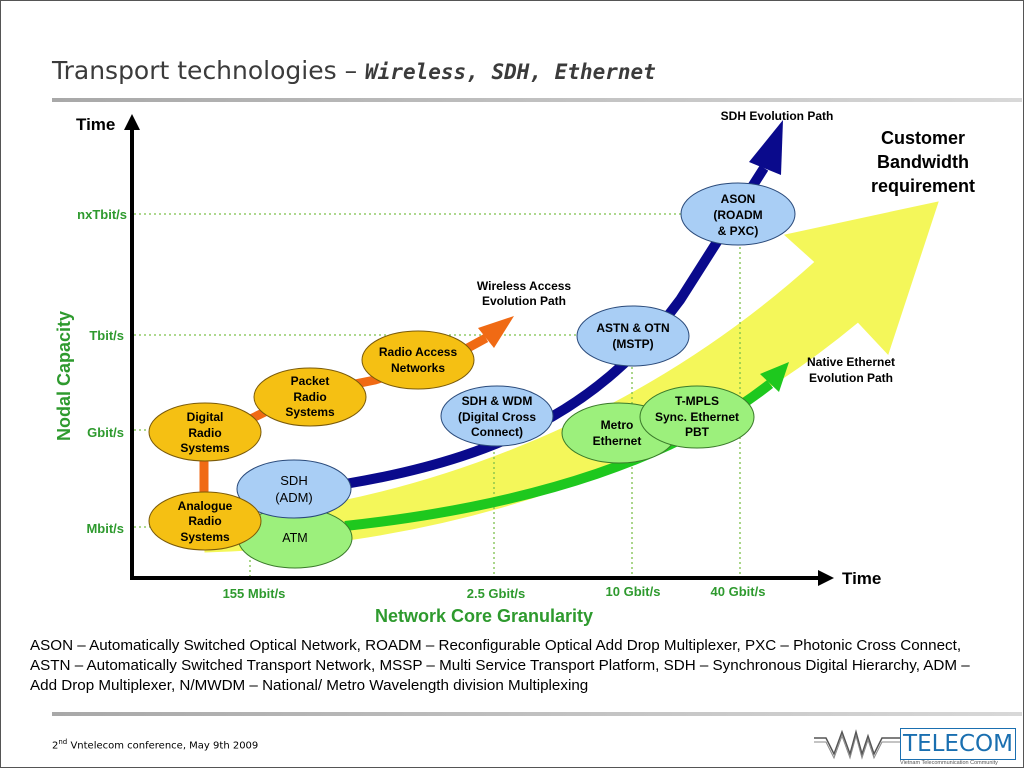  Describe the element at coordinates (524, 286) in the screenshot. I see `wireless-path-label-1: Wireless Access` at that location.